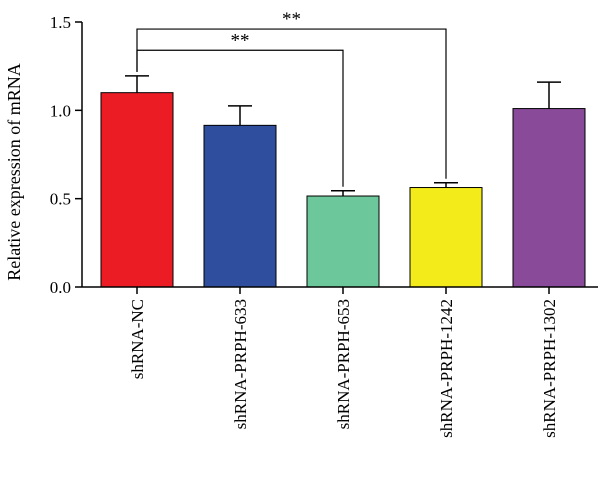  Describe the element at coordinates (14, 171) in the screenshot. I see `y-axis-label: Relative expression of mRNA` at that location.